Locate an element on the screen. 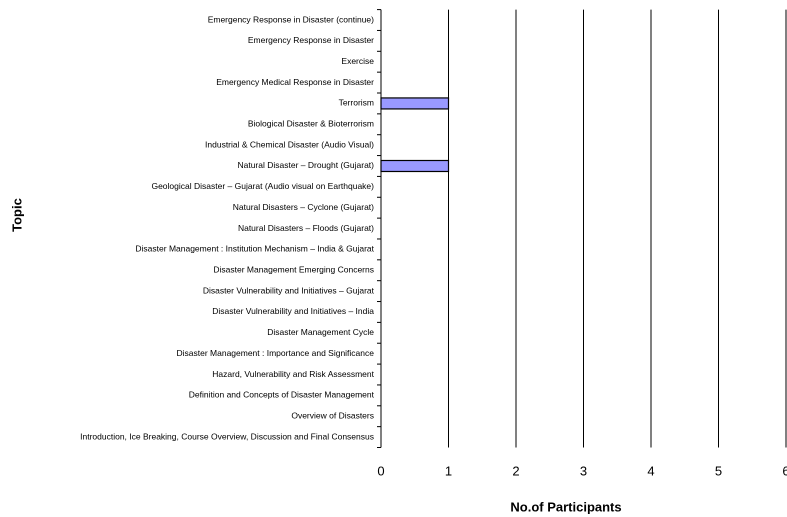 The width and height of the screenshot is (787, 517). x-tick-label: 3 is located at coordinates (583, 470).